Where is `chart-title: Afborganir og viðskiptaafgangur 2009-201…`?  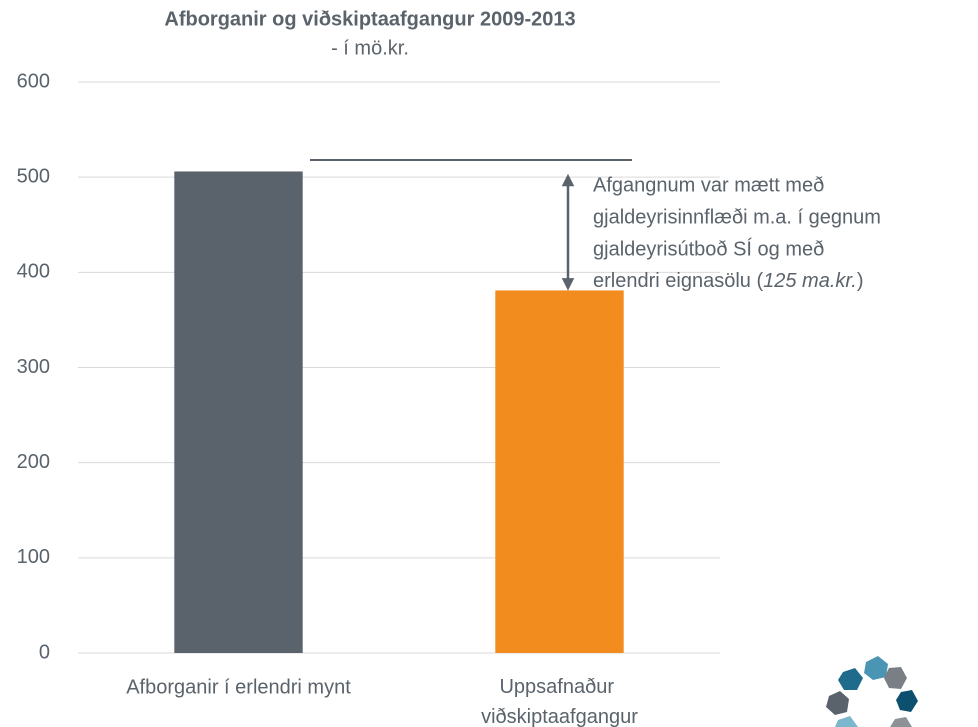
chart-title: Afborganir og viðskiptaafgangur 2009-201… is located at coordinates (369, 19).